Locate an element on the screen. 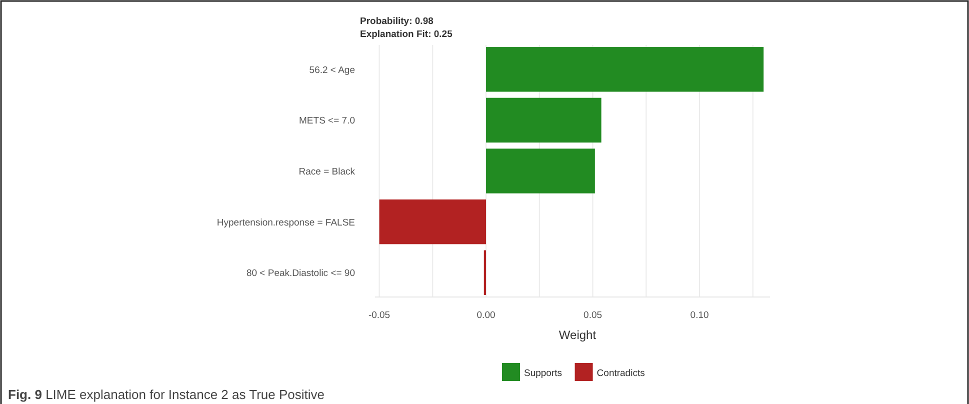  x-tick-label: 0.00 is located at coordinates (486, 315).